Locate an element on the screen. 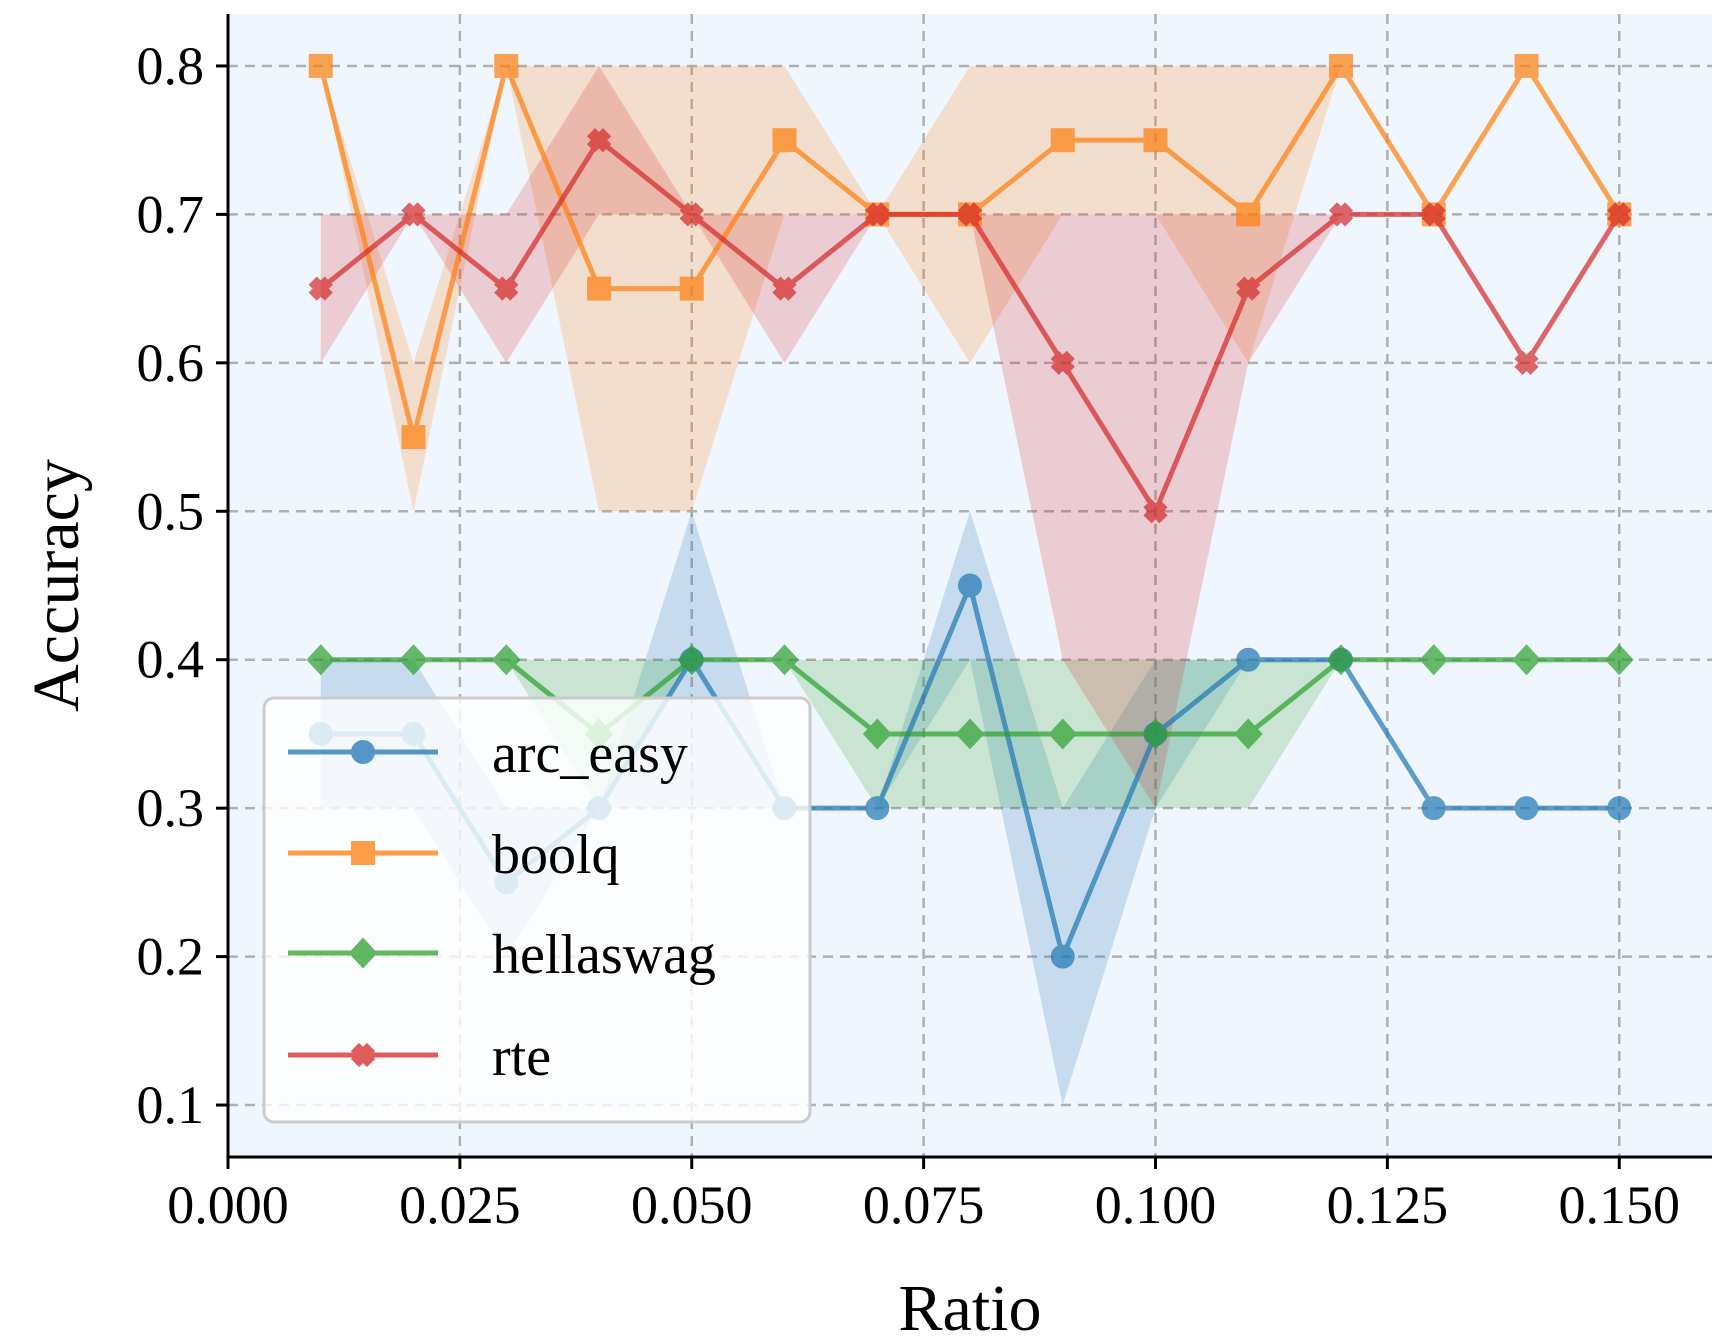 Image resolution: width=1720 pixels, height=1336 pixels. y-tick-label: 0.8 is located at coordinates (171, 66).